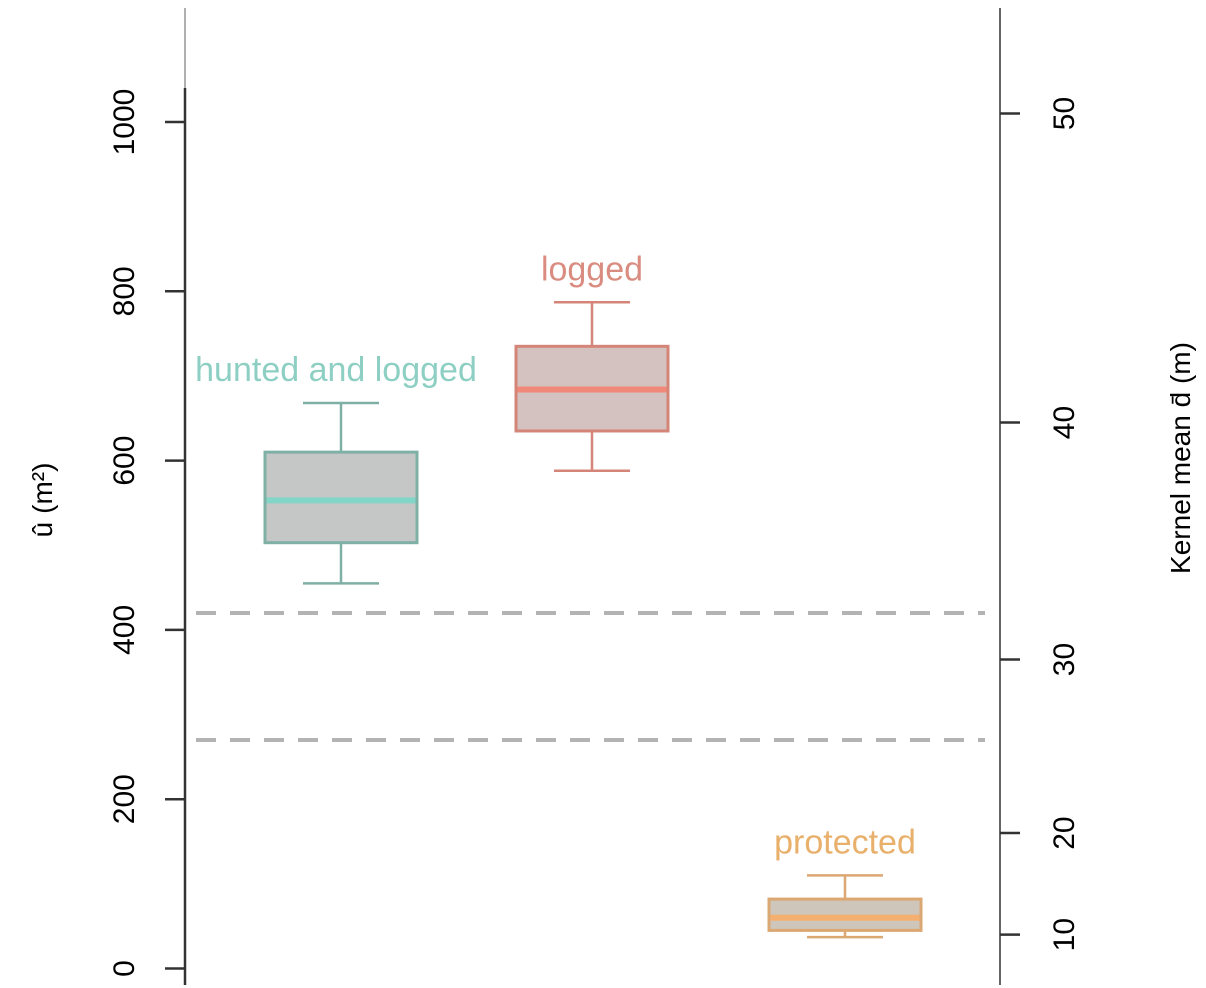 The height and width of the screenshot is (988, 1206). I want to click on left-axis-title: û (m²), so click(42, 500).